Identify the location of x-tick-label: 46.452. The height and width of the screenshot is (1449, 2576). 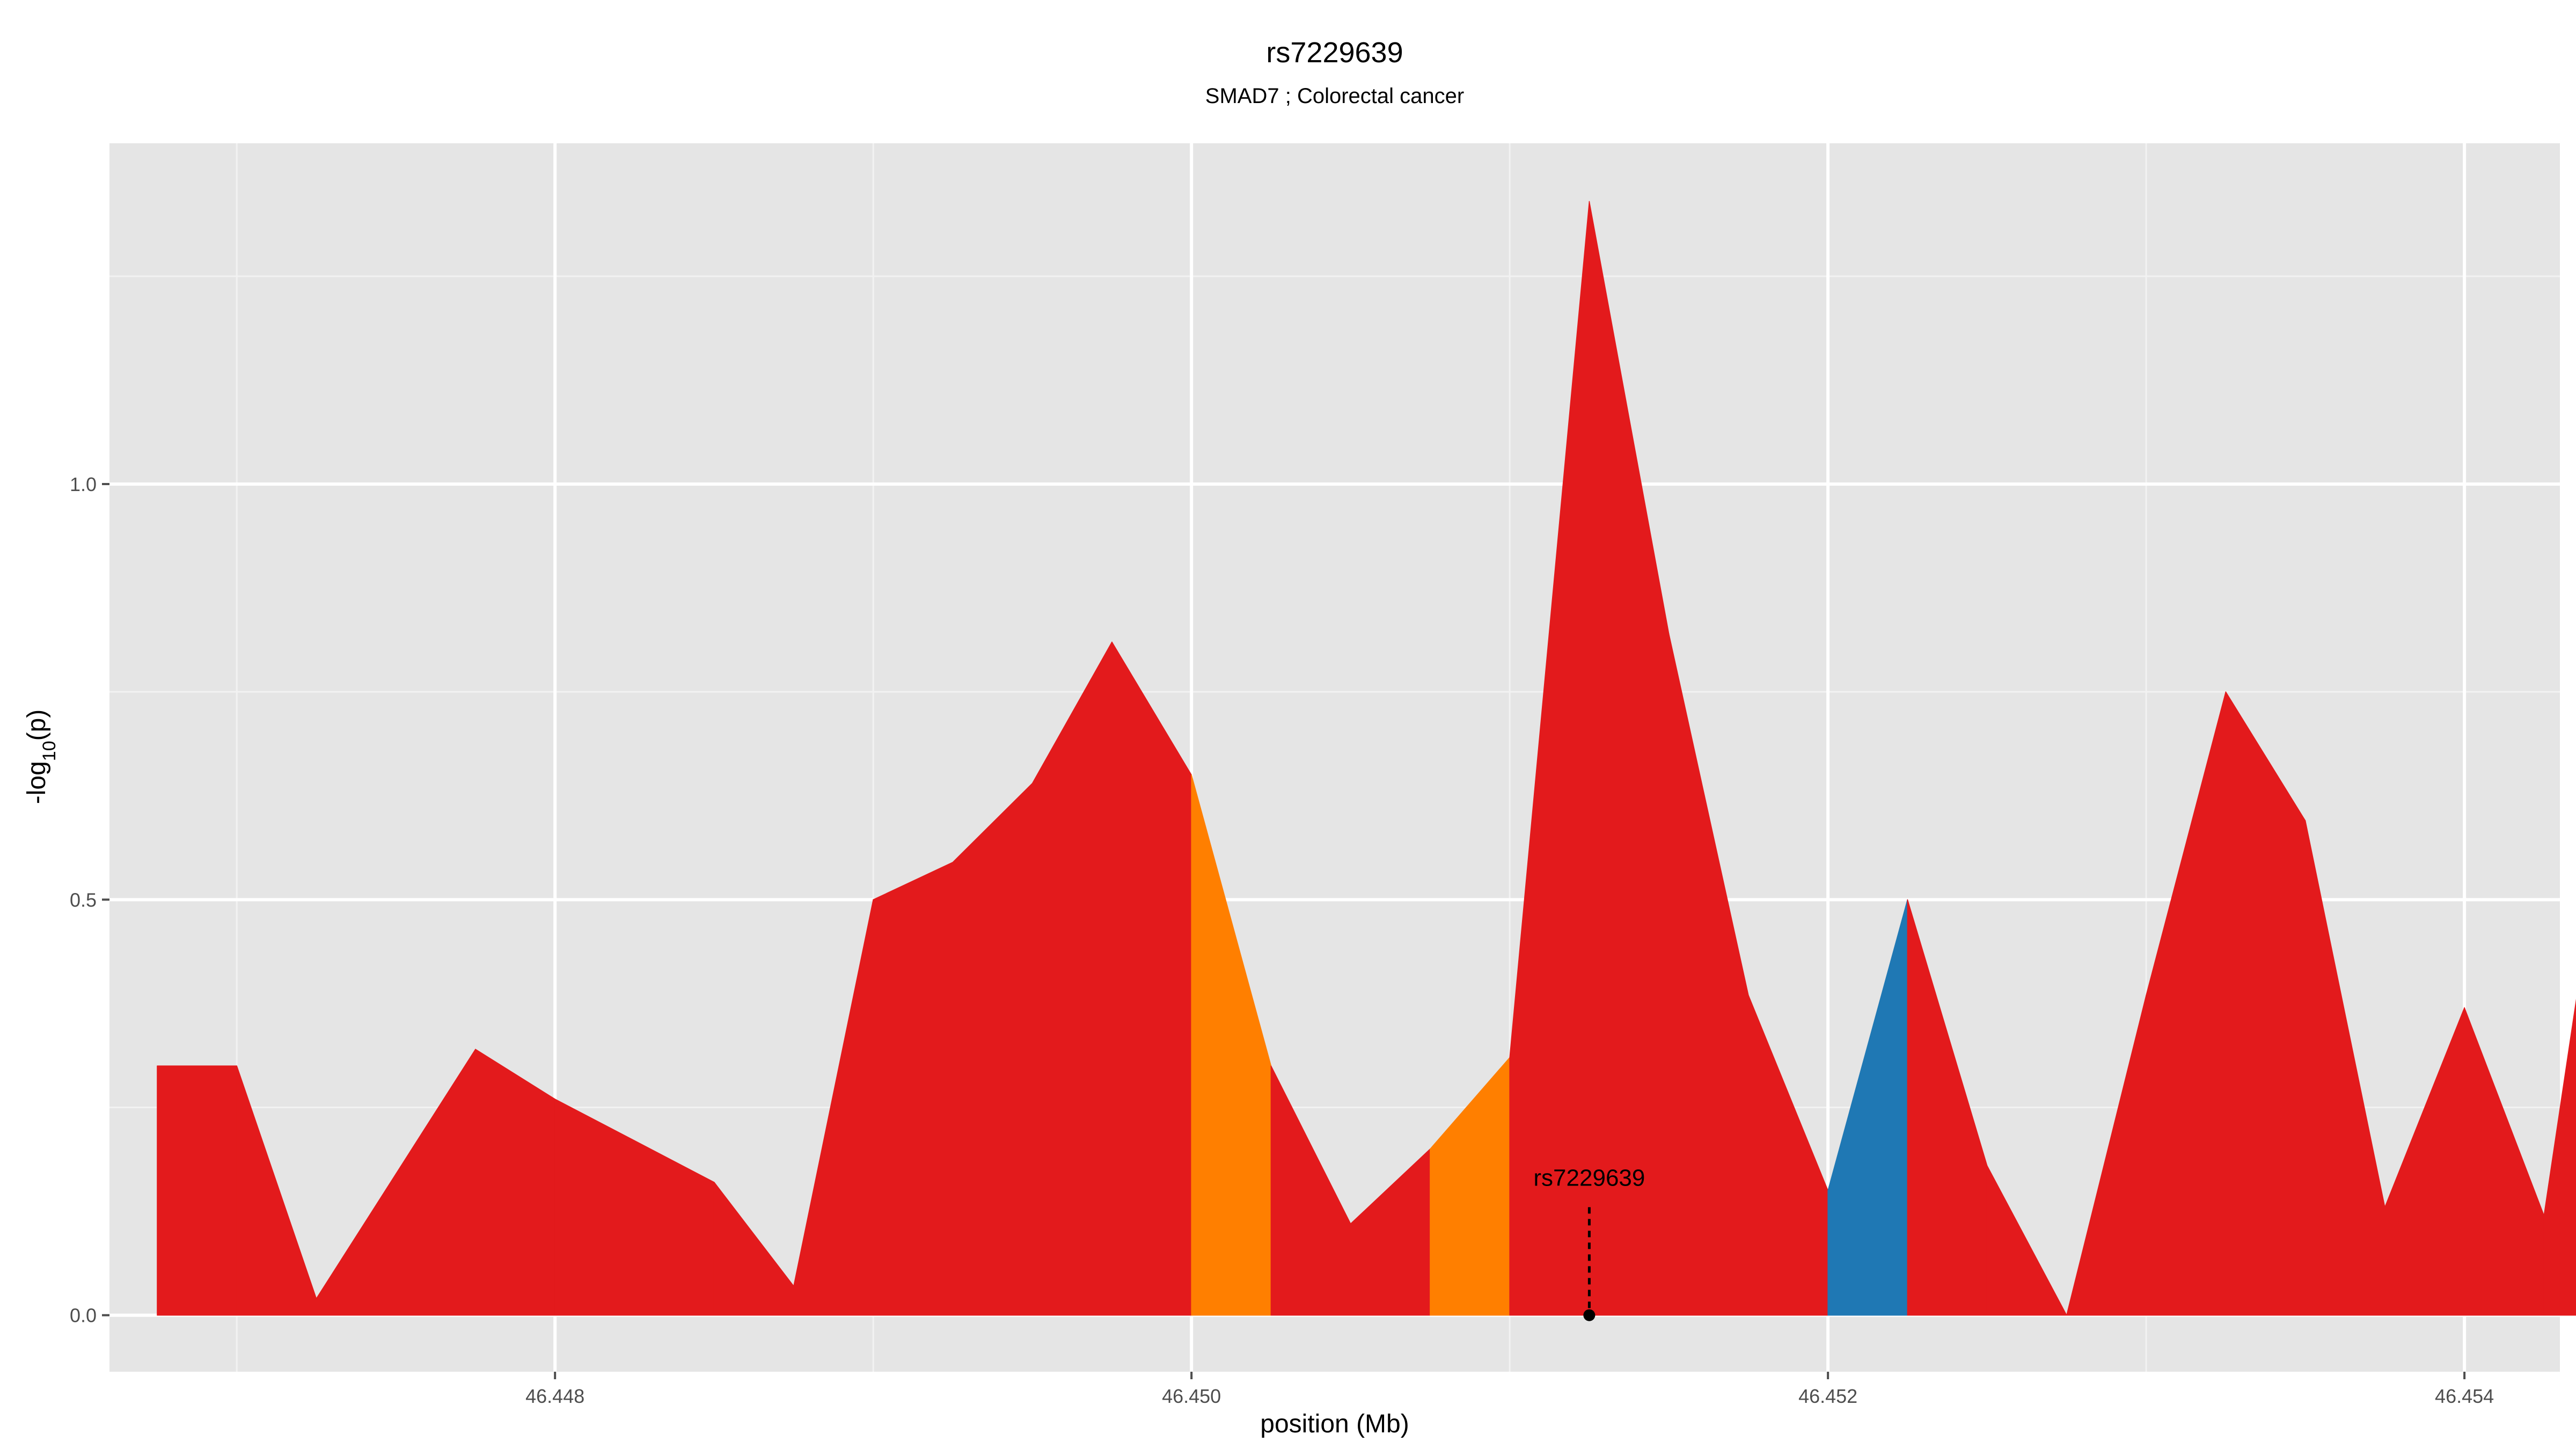
(1827, 1396).